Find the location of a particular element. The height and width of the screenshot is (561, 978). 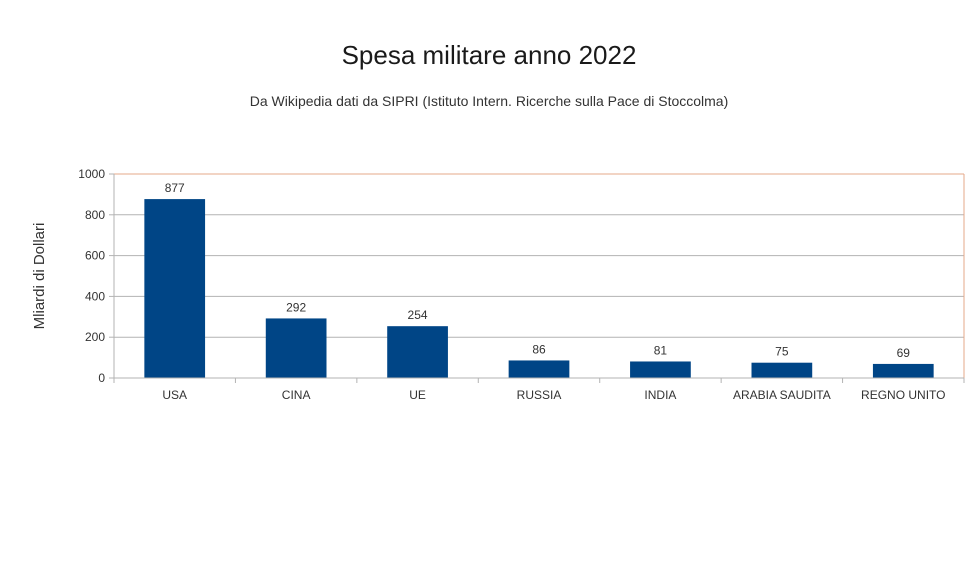

y-axis-title: Mliardi di Dollari is located at coordinates (39, 276).